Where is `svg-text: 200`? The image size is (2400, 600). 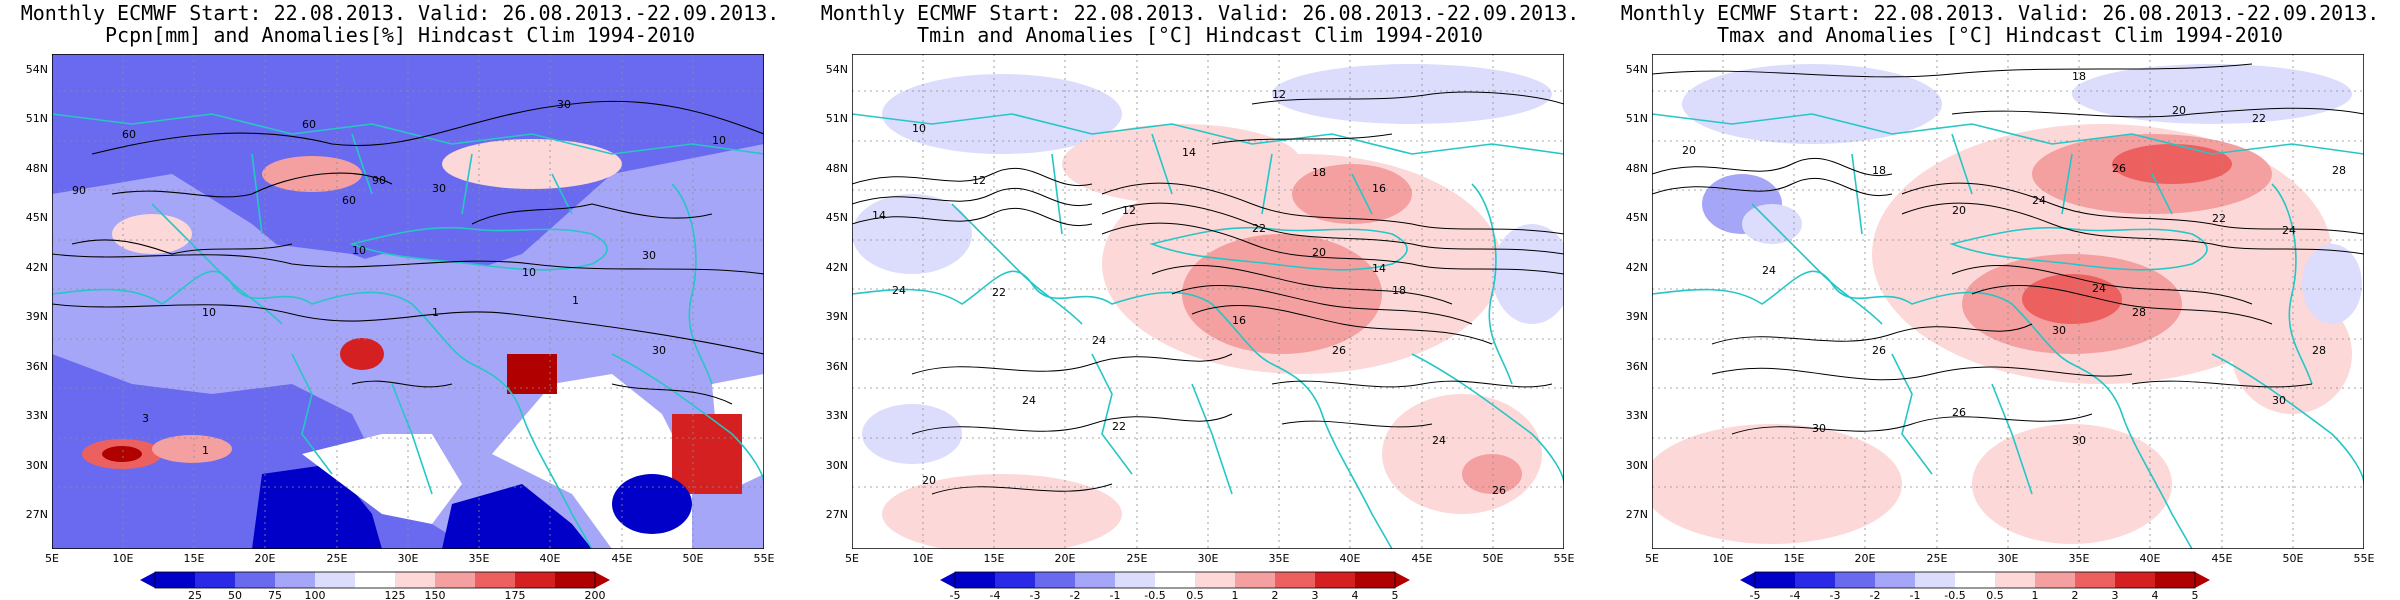
svg-text: 200 is located at coordinates (595, 594).